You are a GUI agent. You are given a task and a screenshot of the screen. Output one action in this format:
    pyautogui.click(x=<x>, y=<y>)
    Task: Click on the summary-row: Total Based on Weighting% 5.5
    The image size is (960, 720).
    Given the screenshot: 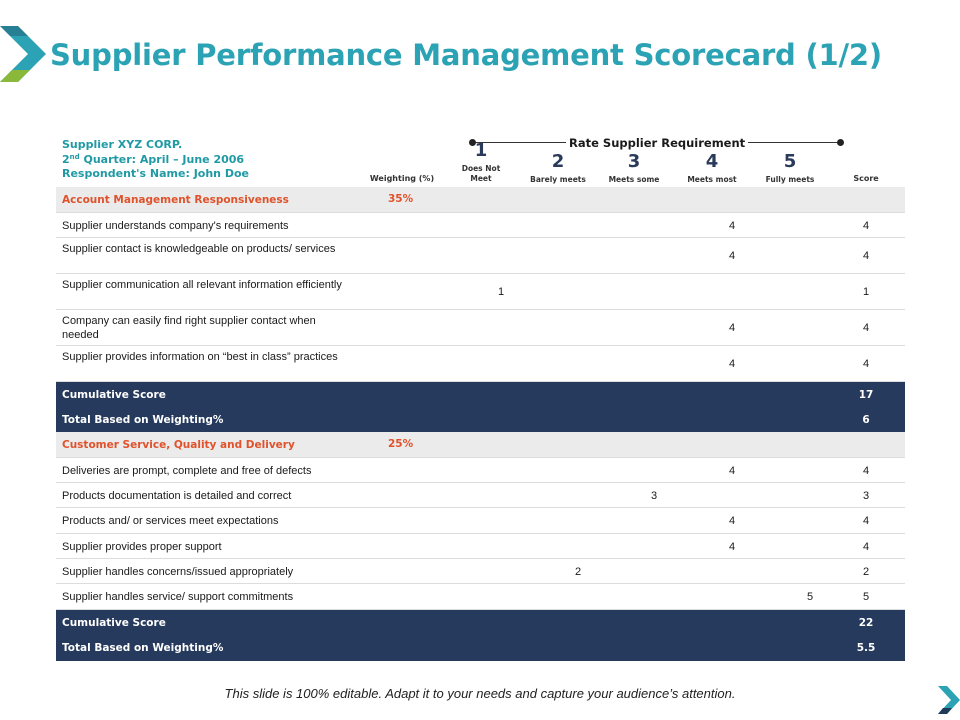 What is the action you would take?
    pyautogui.click(x=480, y=648)
    